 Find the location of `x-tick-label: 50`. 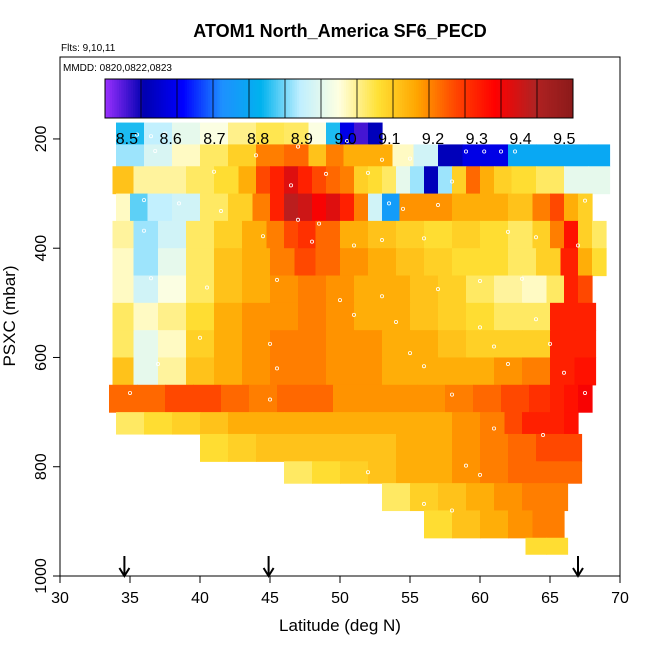

x-tick-label: 50 is located at coordinates (340, 598).